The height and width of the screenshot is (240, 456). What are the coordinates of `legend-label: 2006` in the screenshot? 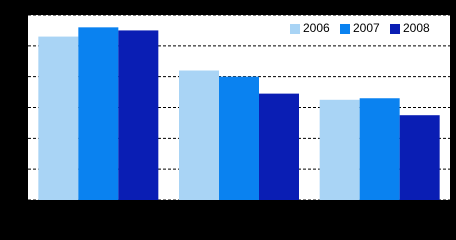 It's located at (316, 28).